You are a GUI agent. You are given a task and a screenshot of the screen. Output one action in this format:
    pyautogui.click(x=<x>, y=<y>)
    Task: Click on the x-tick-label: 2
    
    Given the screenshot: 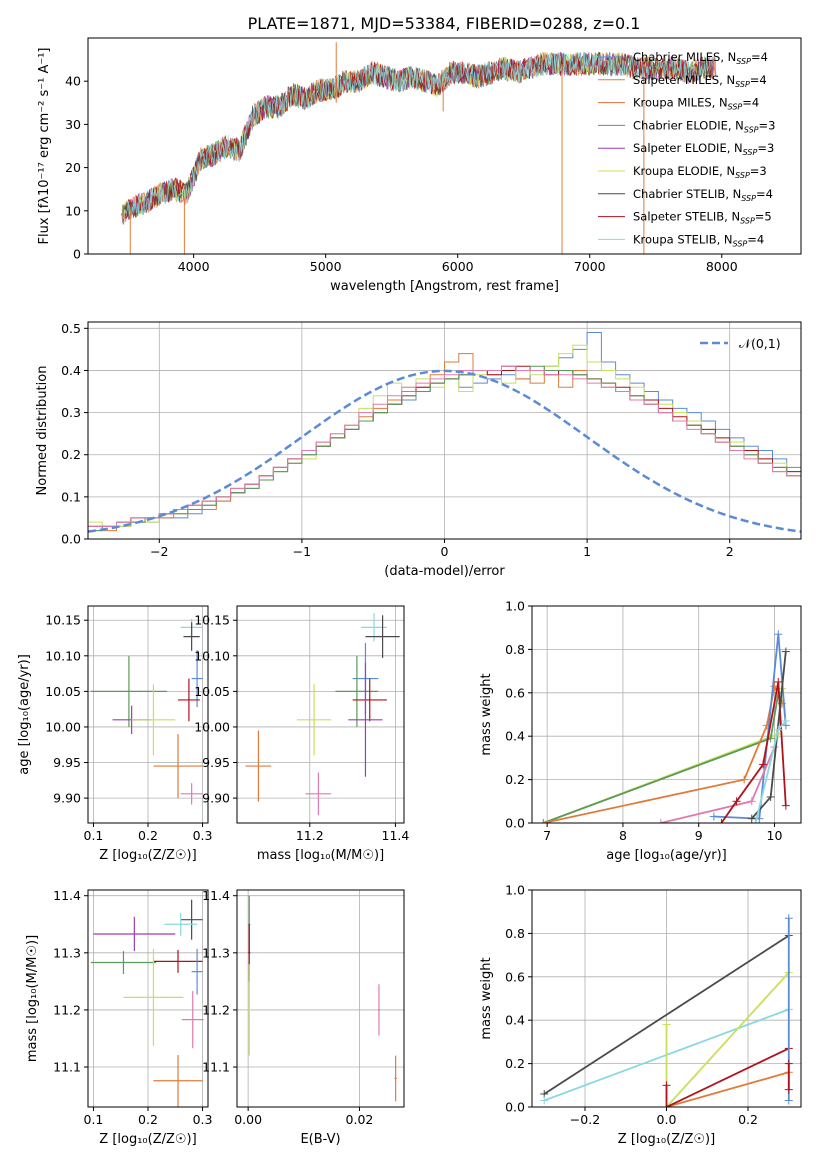 What is the action you would take?
    pyautogui.click(x=730, y=551)
    